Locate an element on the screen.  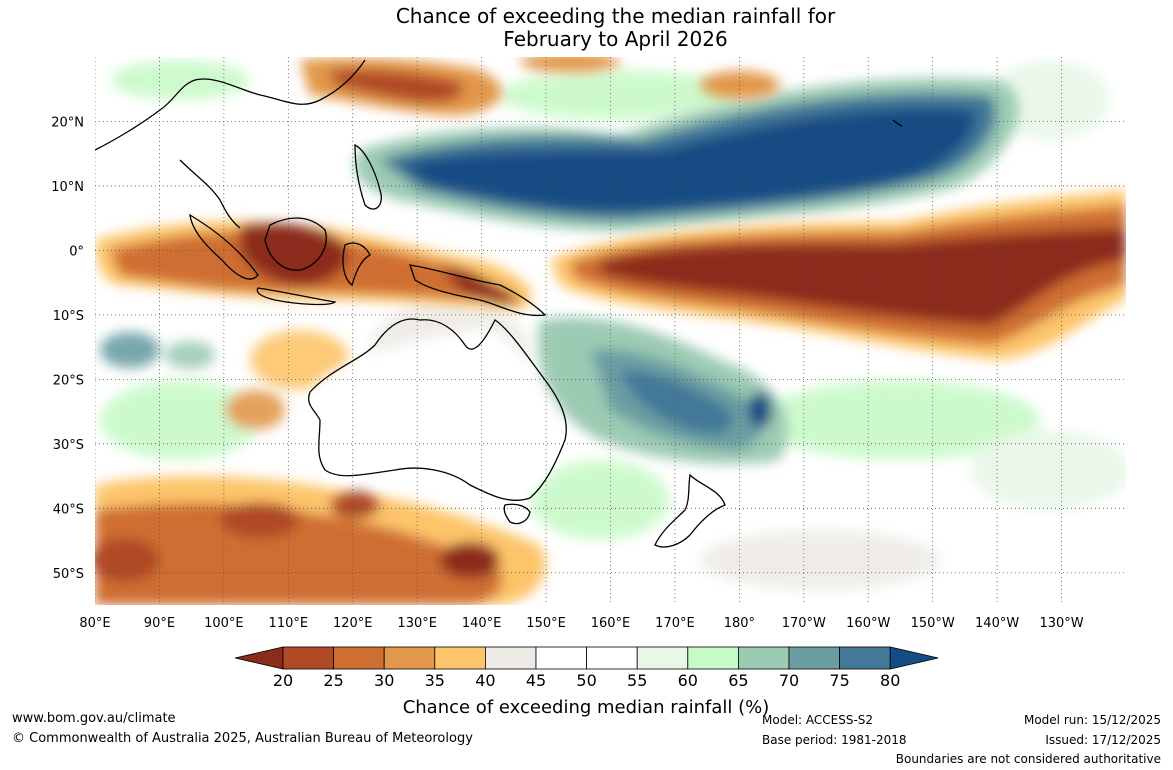
new-guinea-coastline is located at coordinates (478, 290).